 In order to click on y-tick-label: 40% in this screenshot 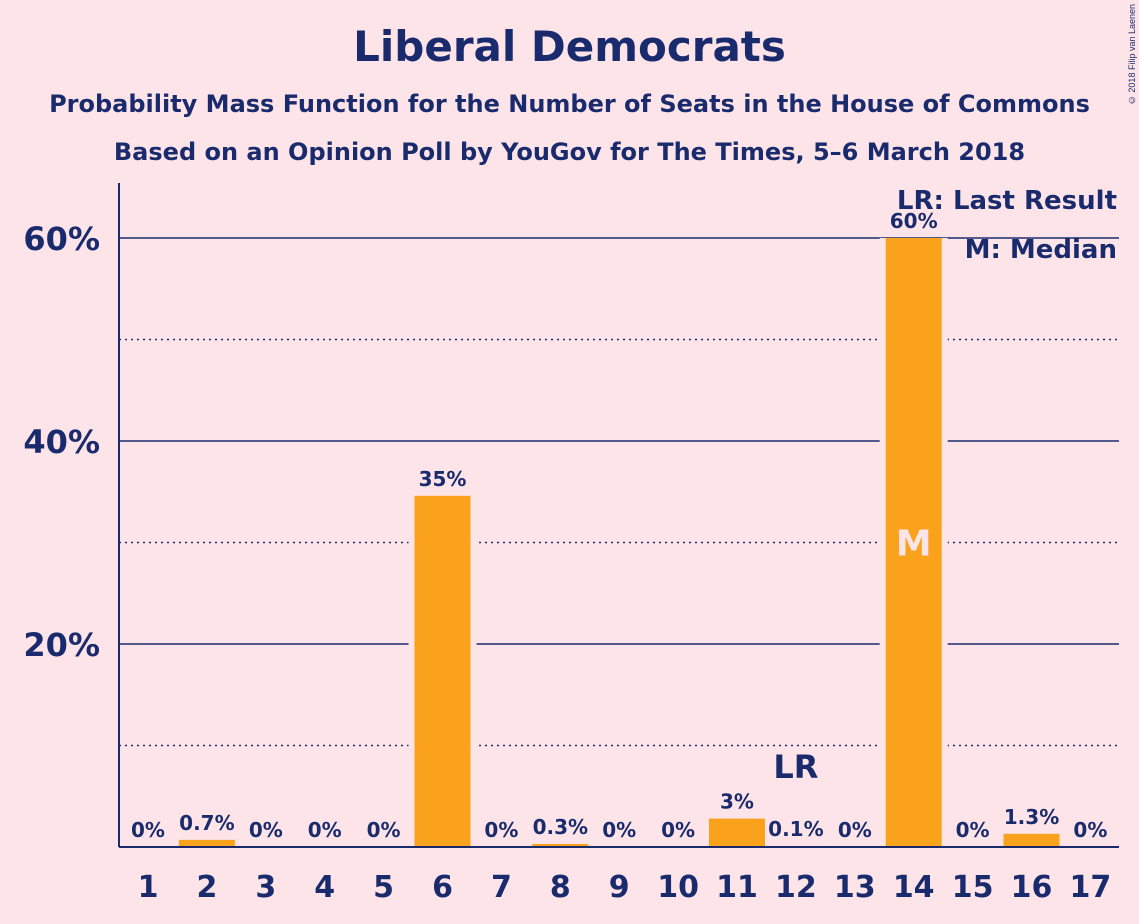, I will do `click(61, 442)`.